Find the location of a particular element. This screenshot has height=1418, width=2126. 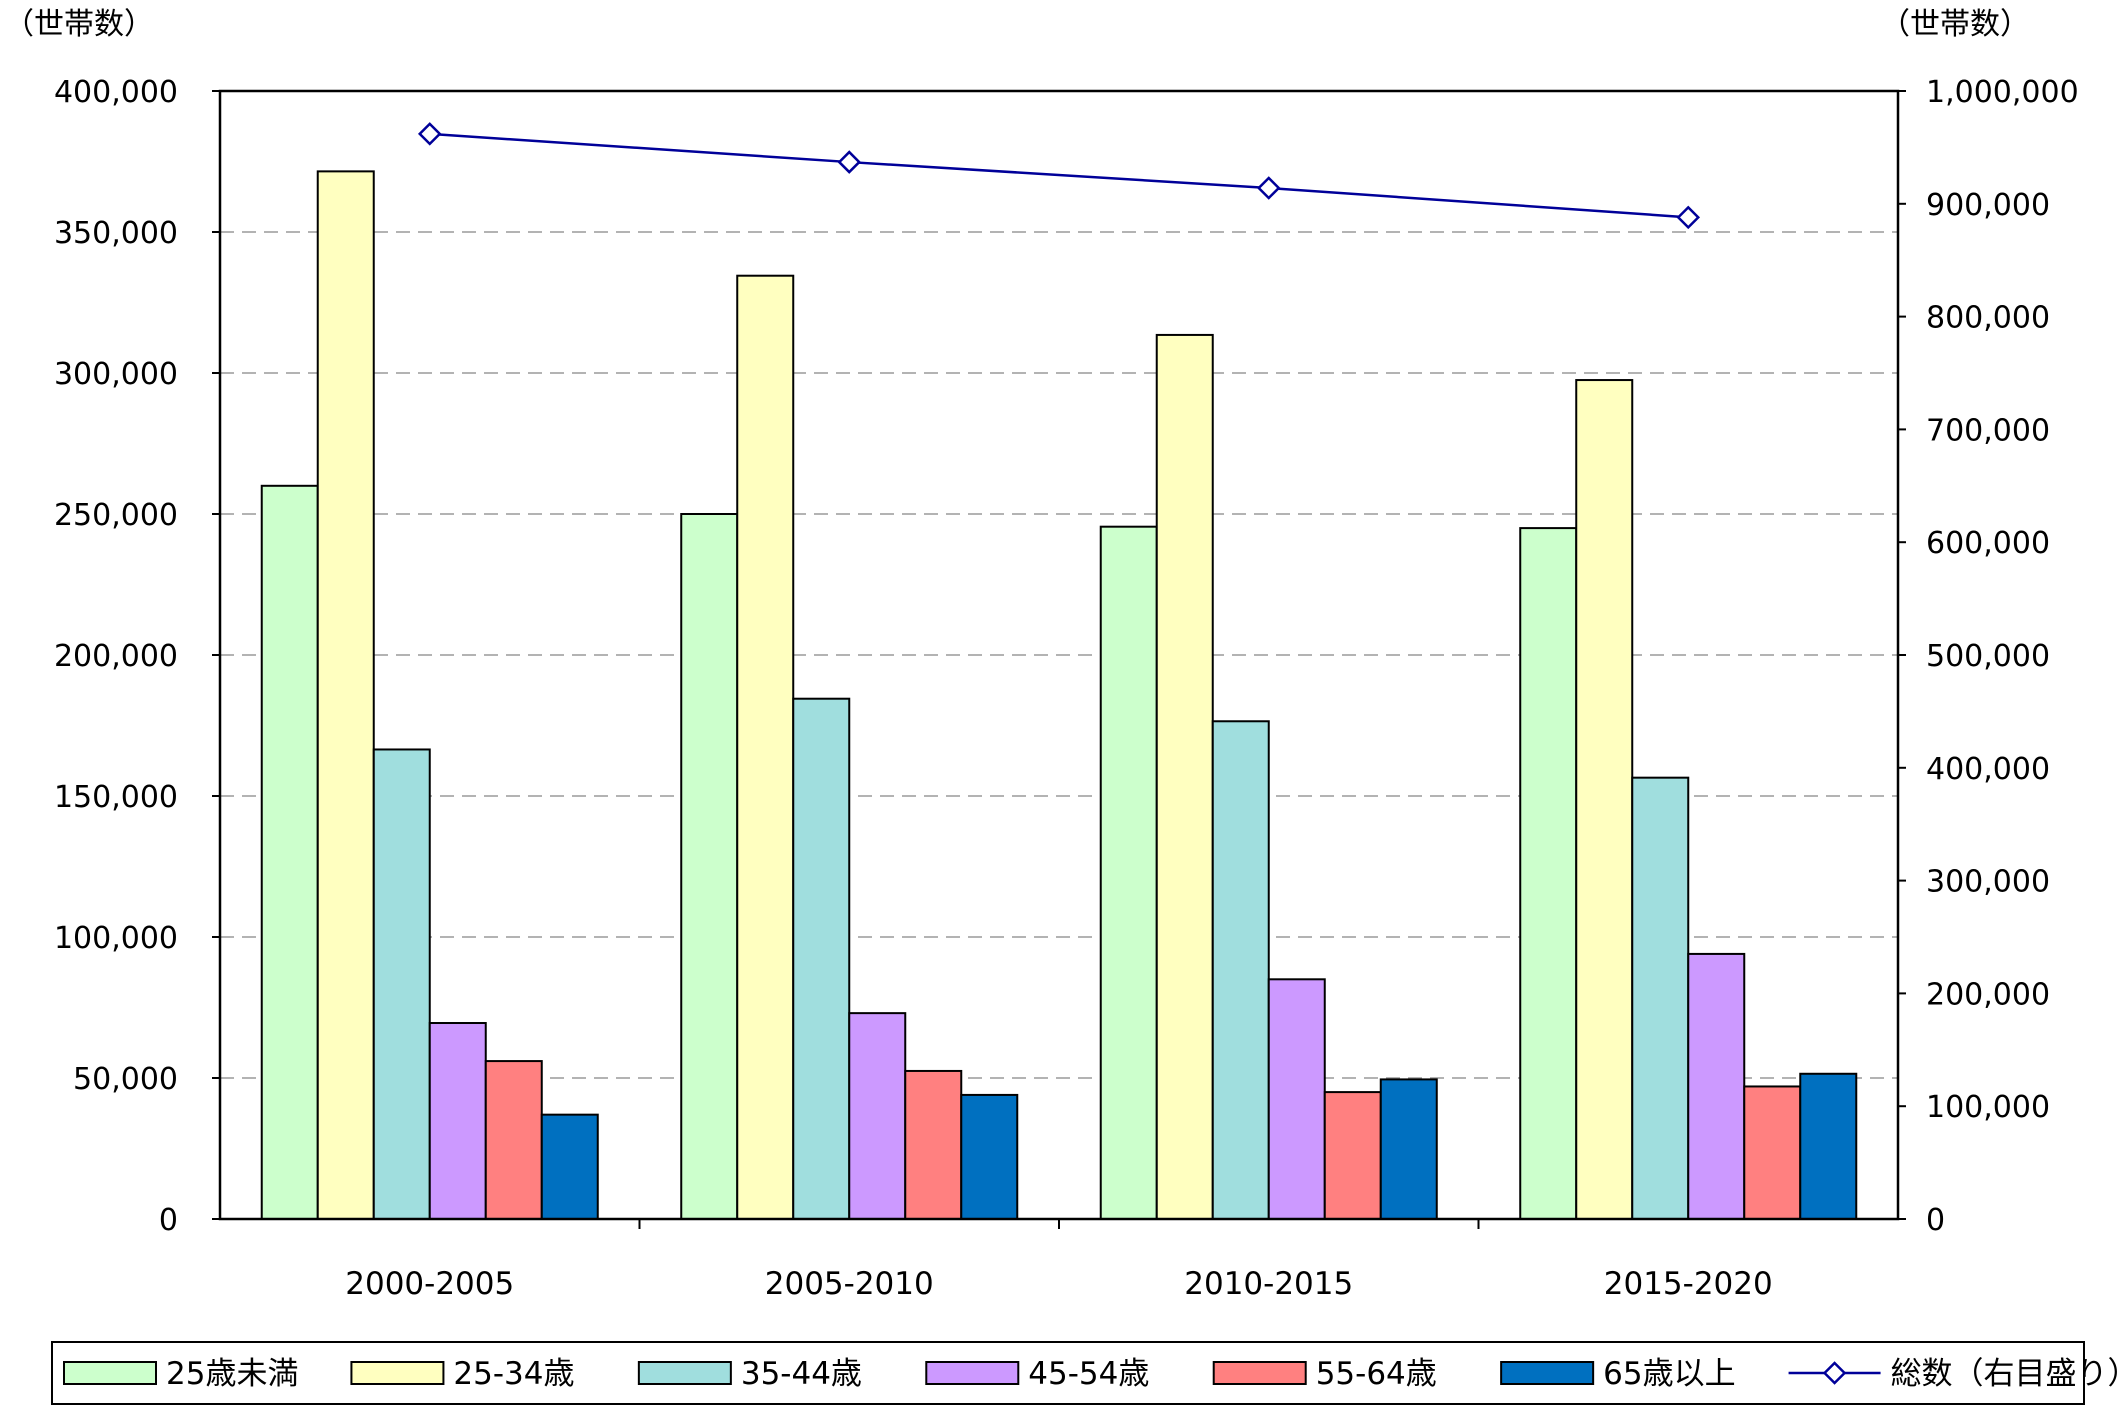

right-tick-label: 500,000 is located at coordinates (1988, 656).